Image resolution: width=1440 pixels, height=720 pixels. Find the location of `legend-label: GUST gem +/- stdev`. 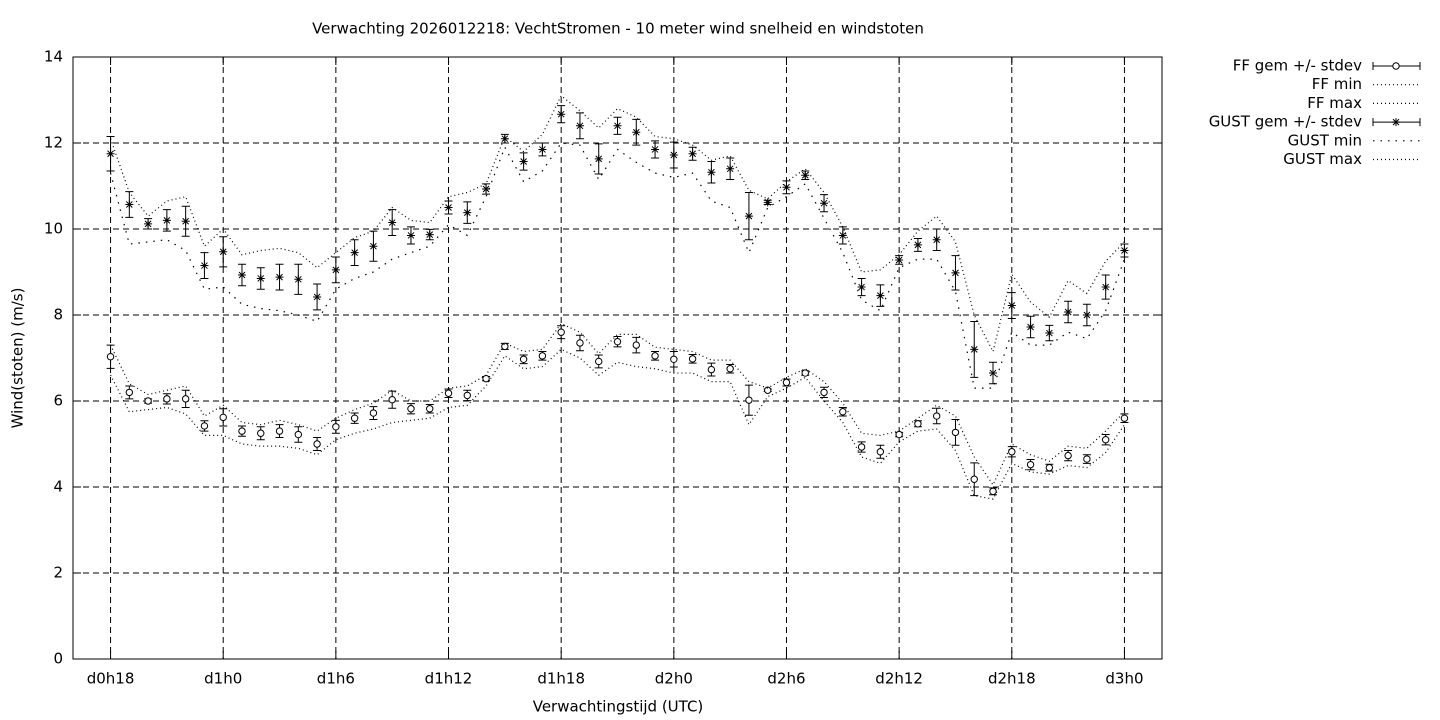

legend-label: GUST gem +/- stdev is located at coordinates (1285, 122).